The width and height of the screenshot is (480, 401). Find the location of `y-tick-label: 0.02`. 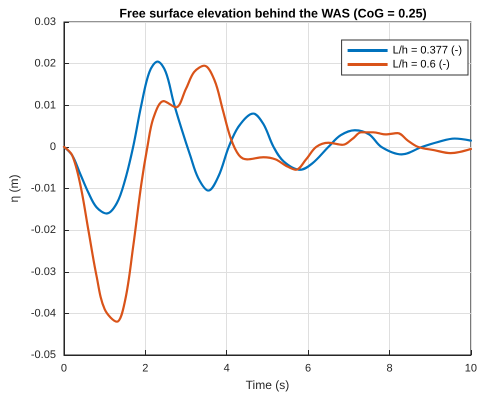

y-tick-label: 0.02 is located at coordinates (45, 64).